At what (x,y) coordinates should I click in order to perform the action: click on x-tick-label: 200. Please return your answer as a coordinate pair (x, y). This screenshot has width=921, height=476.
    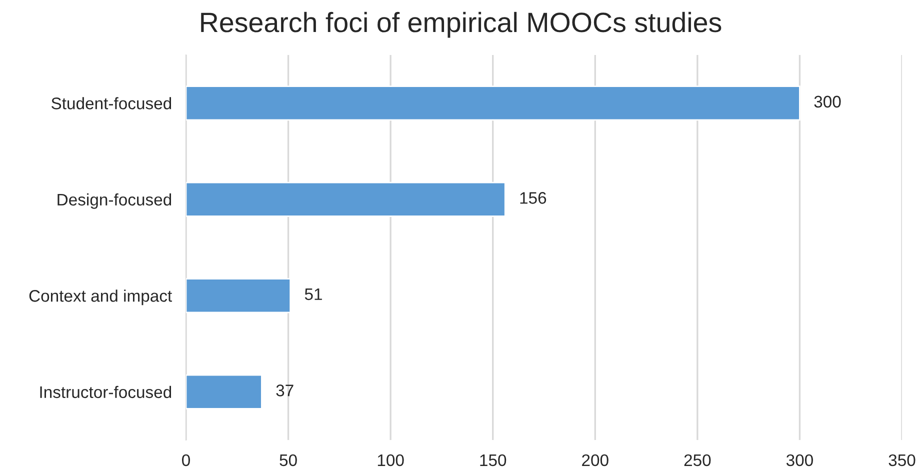
    Looking at the image, I should click on (595, 460).